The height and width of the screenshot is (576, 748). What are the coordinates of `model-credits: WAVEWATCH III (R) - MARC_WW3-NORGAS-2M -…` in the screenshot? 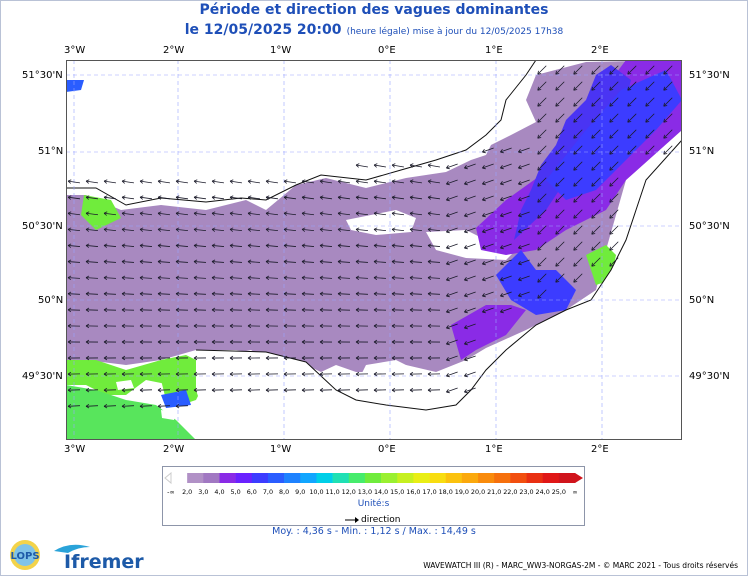 It's located at (580, 565).